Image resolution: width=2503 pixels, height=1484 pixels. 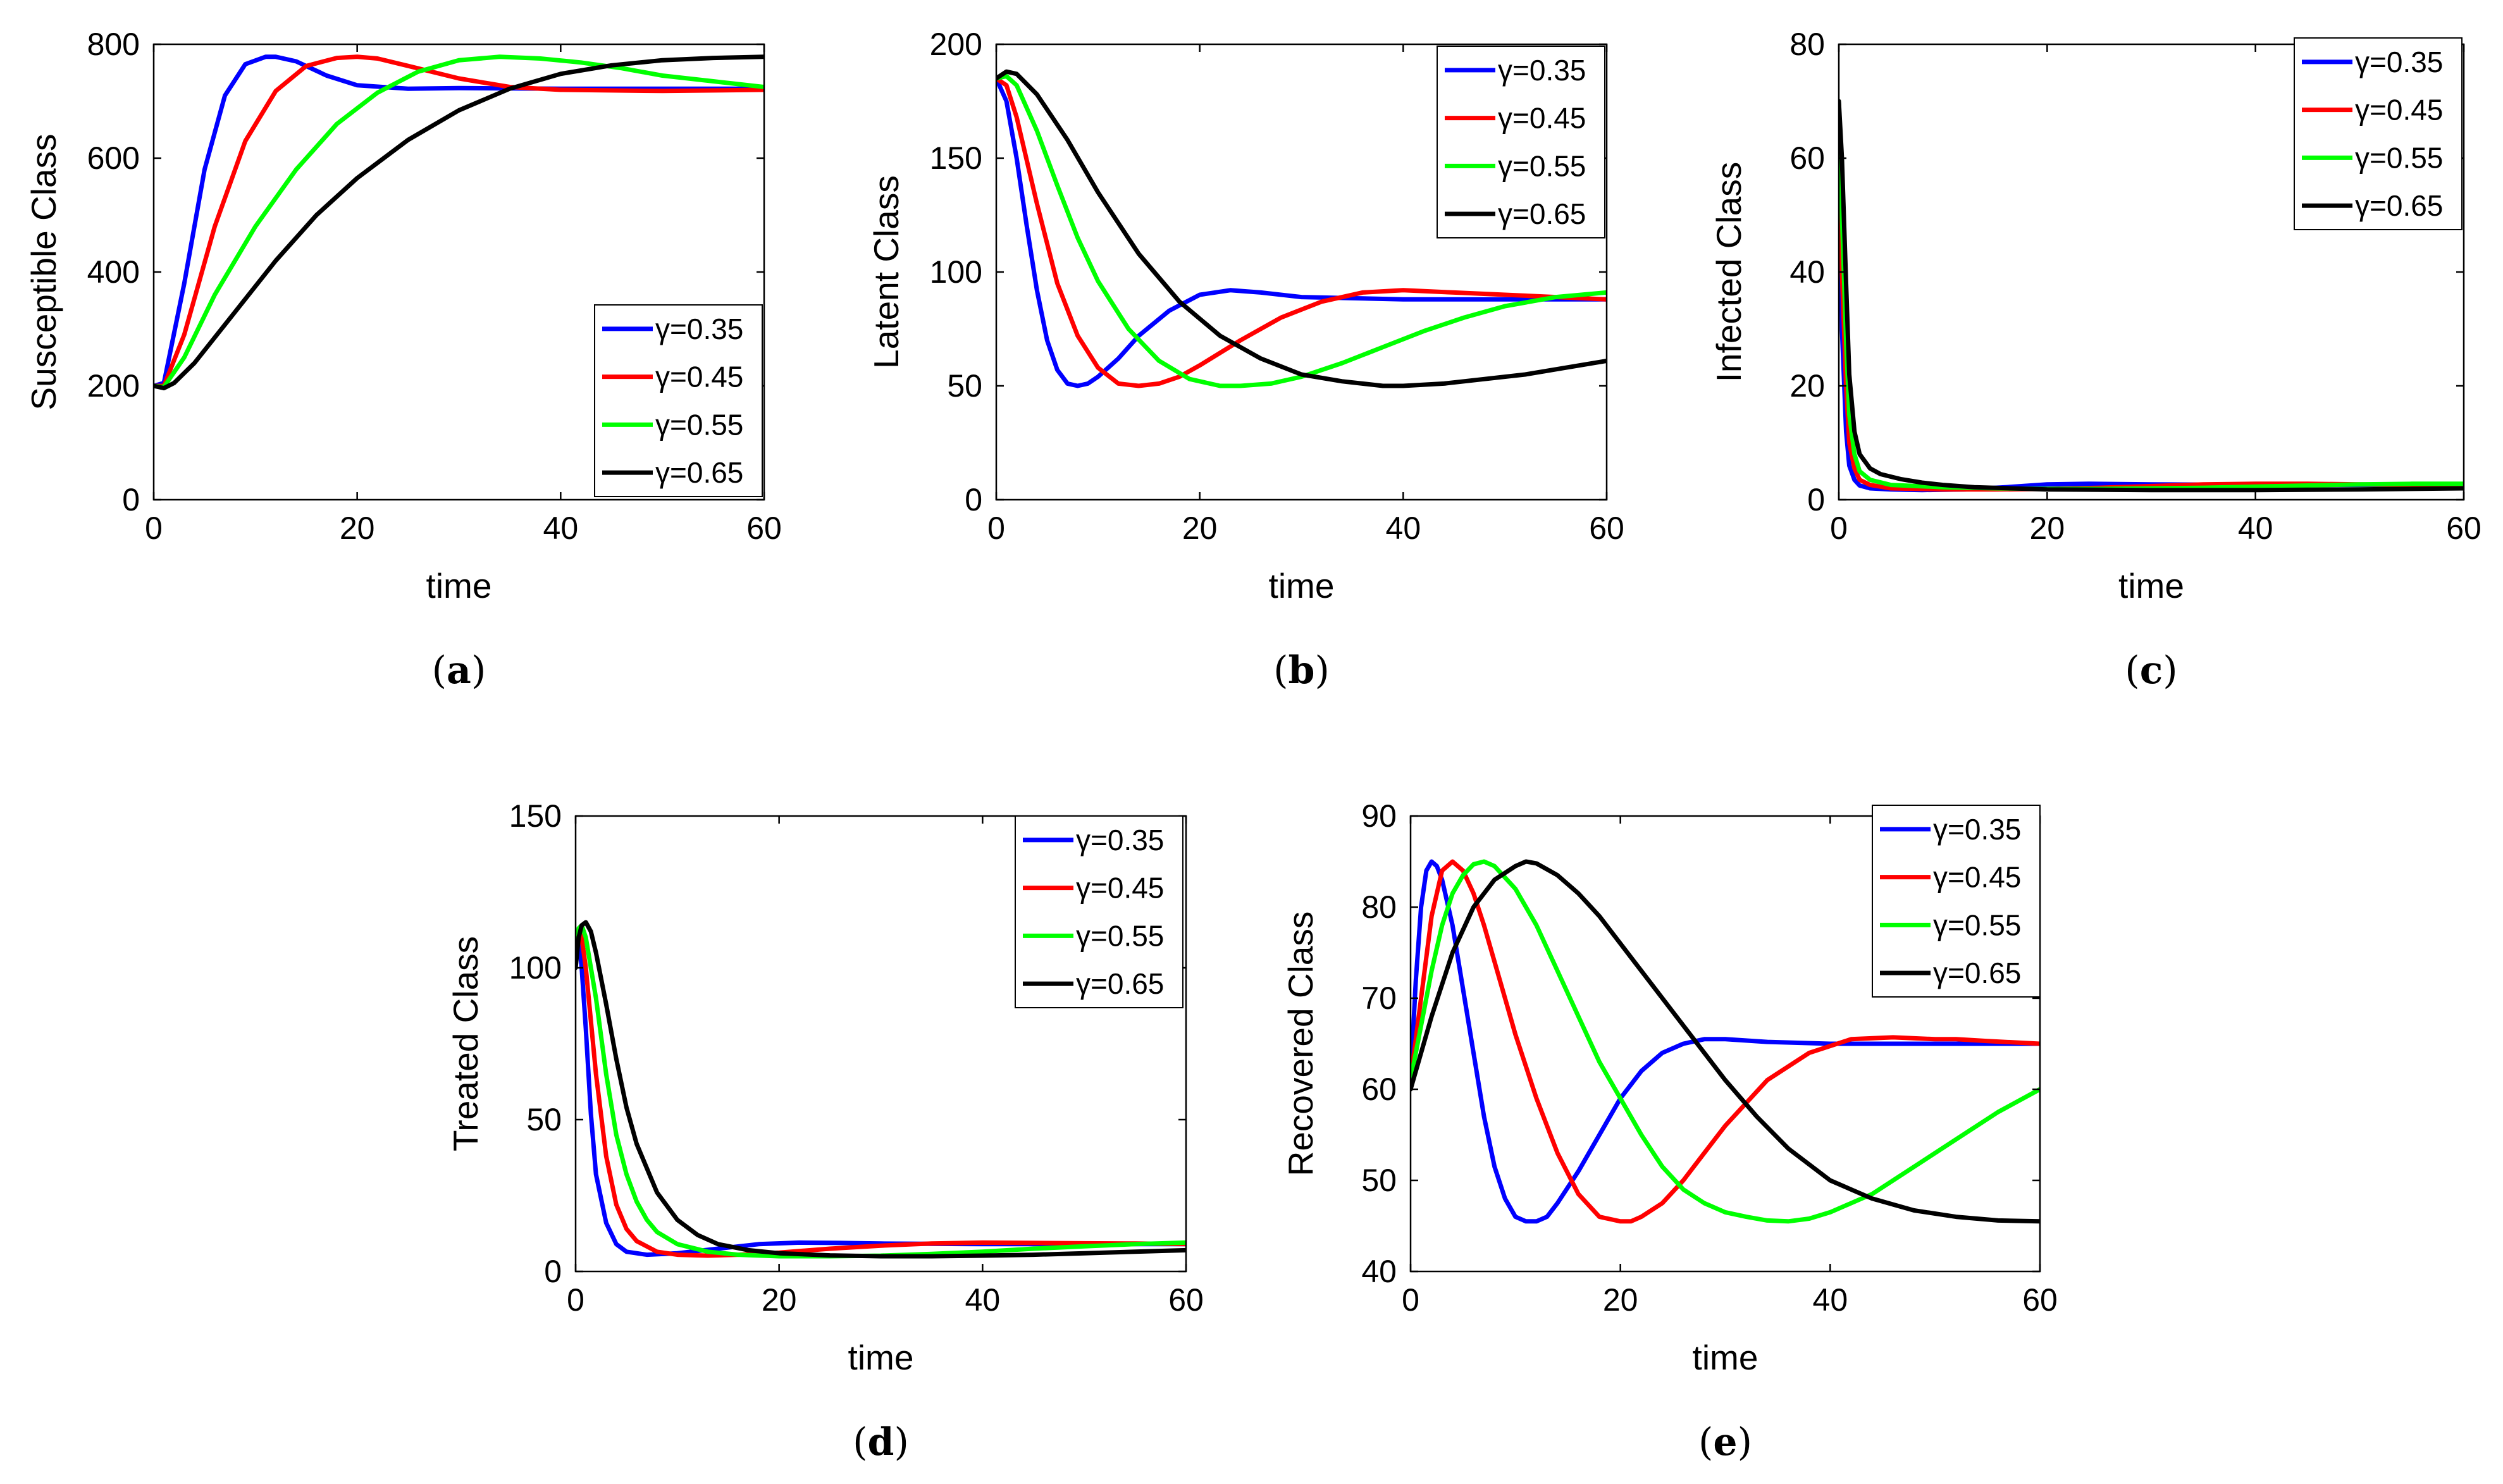 I want to click on x-tick-label-b-2: 40, so click(x=1403, y=528).